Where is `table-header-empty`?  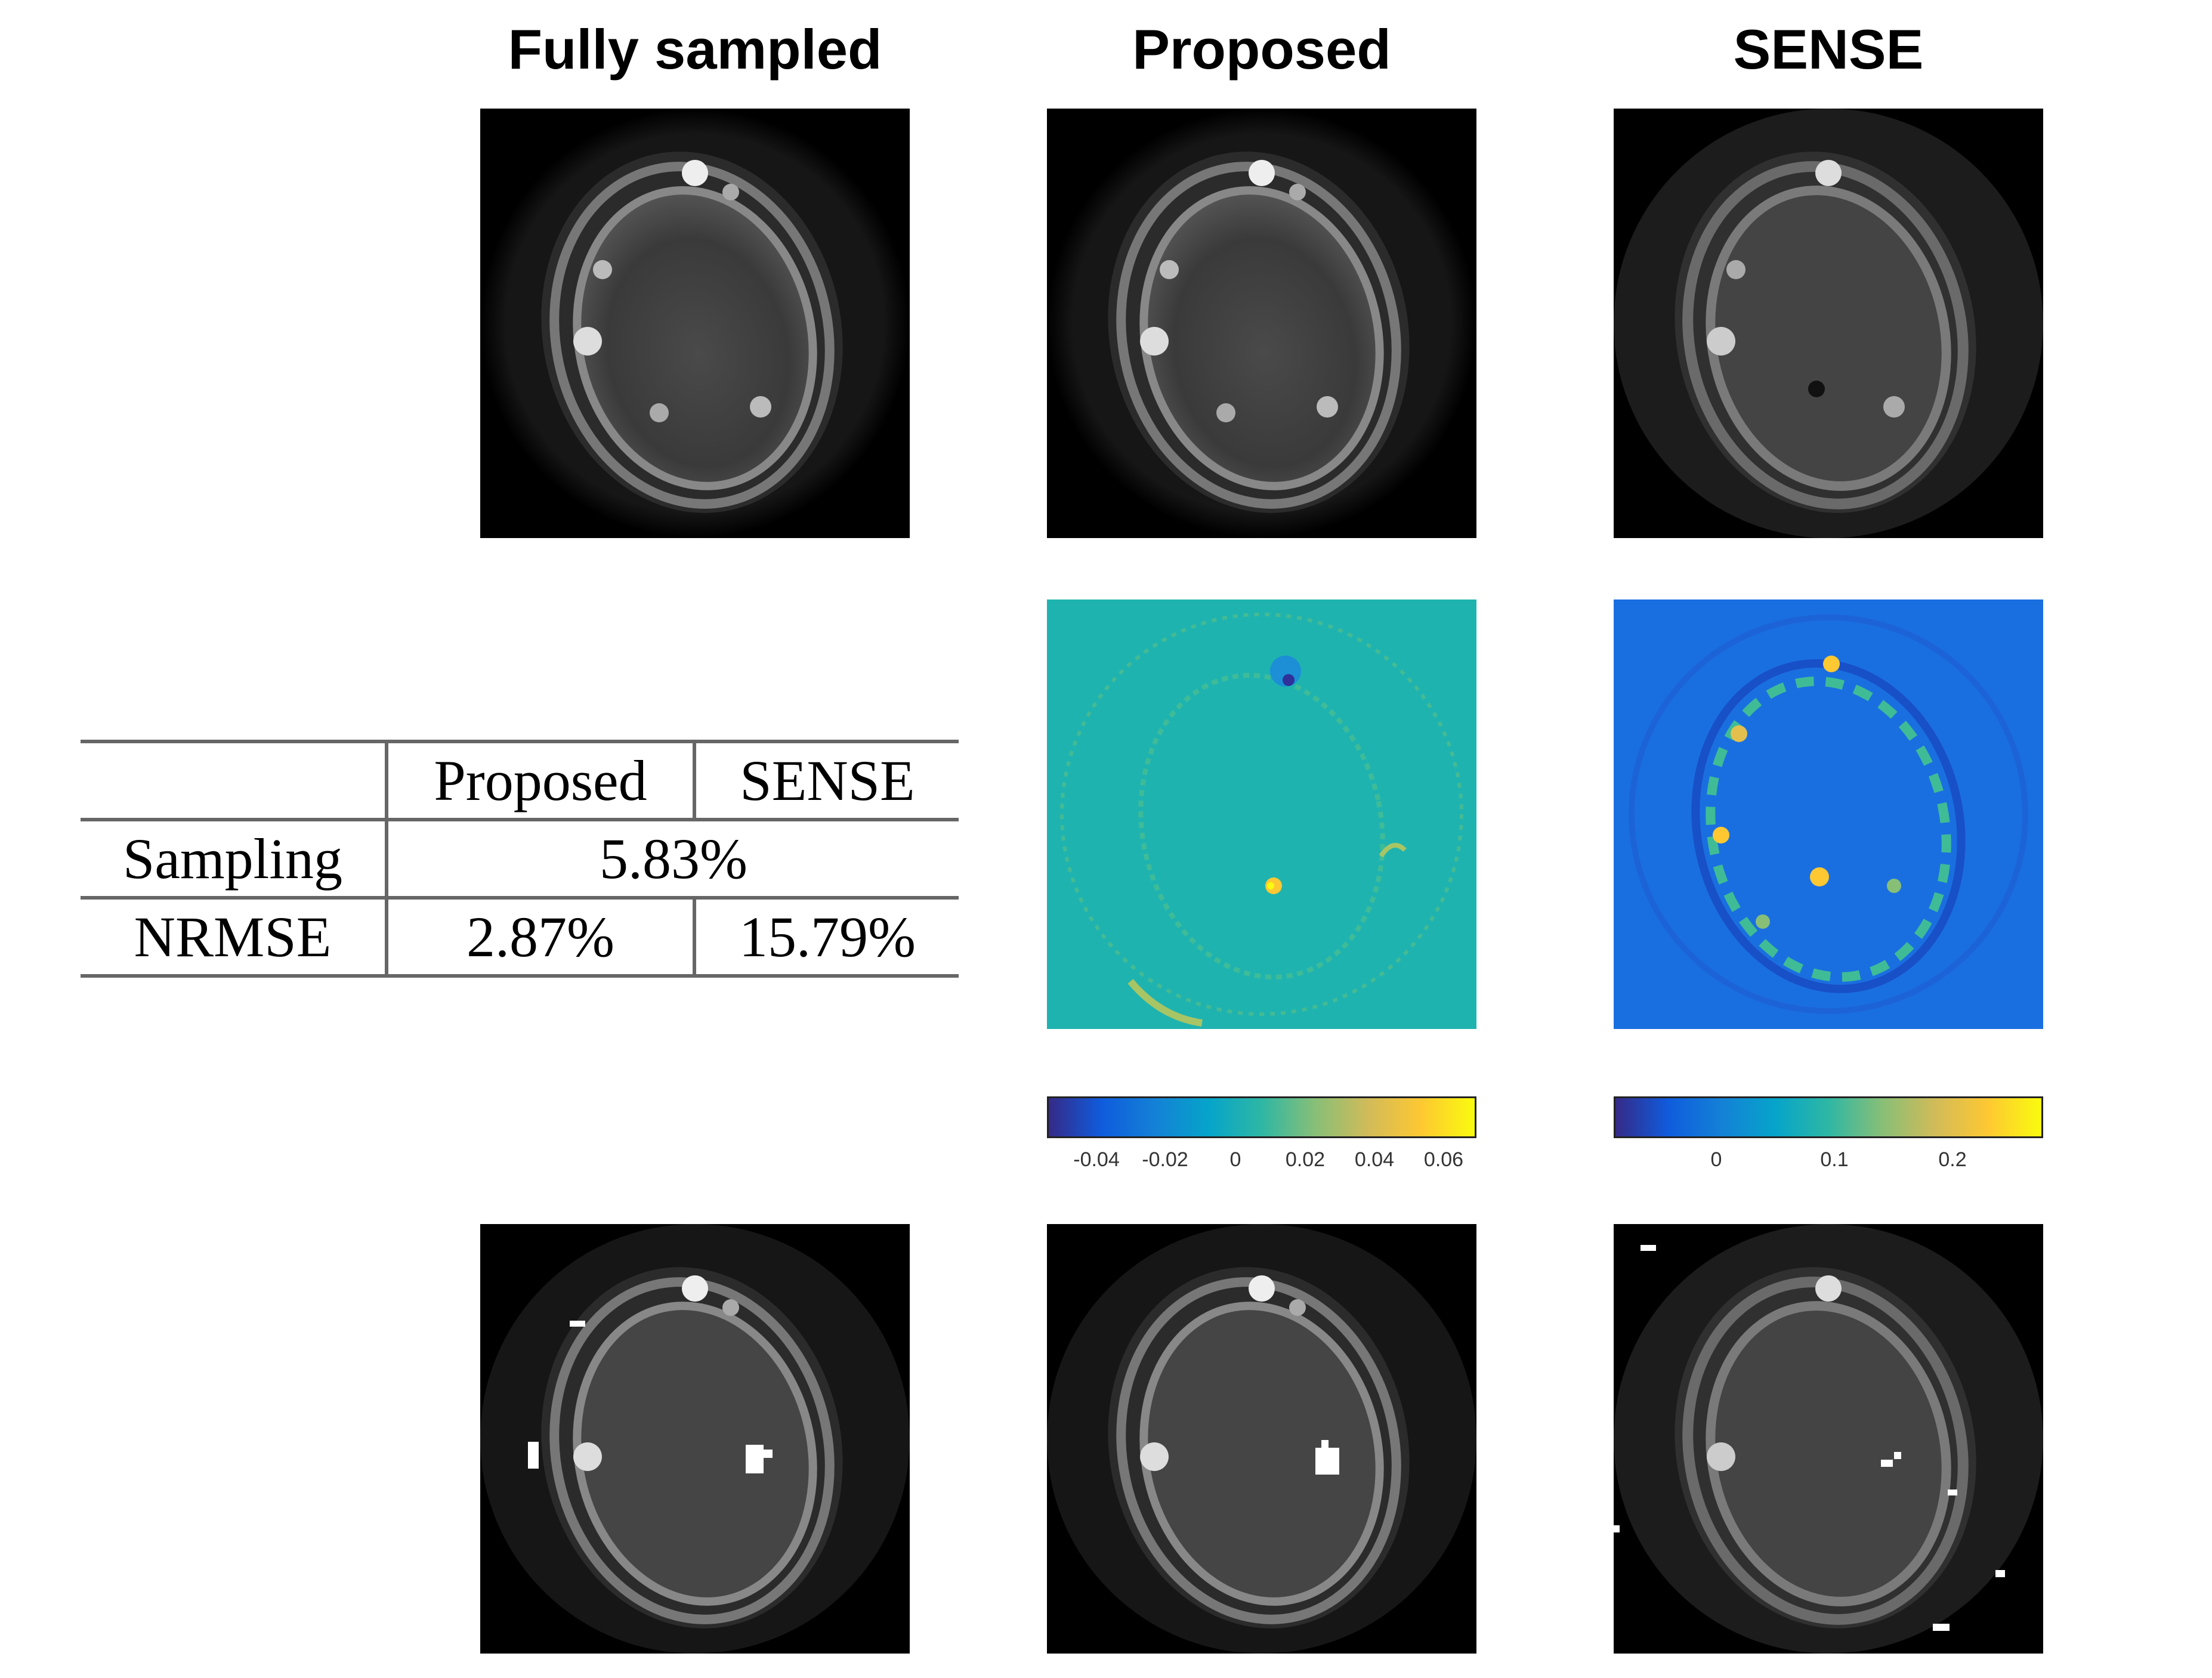 table-header-empty is located at coordinates (234, 780).